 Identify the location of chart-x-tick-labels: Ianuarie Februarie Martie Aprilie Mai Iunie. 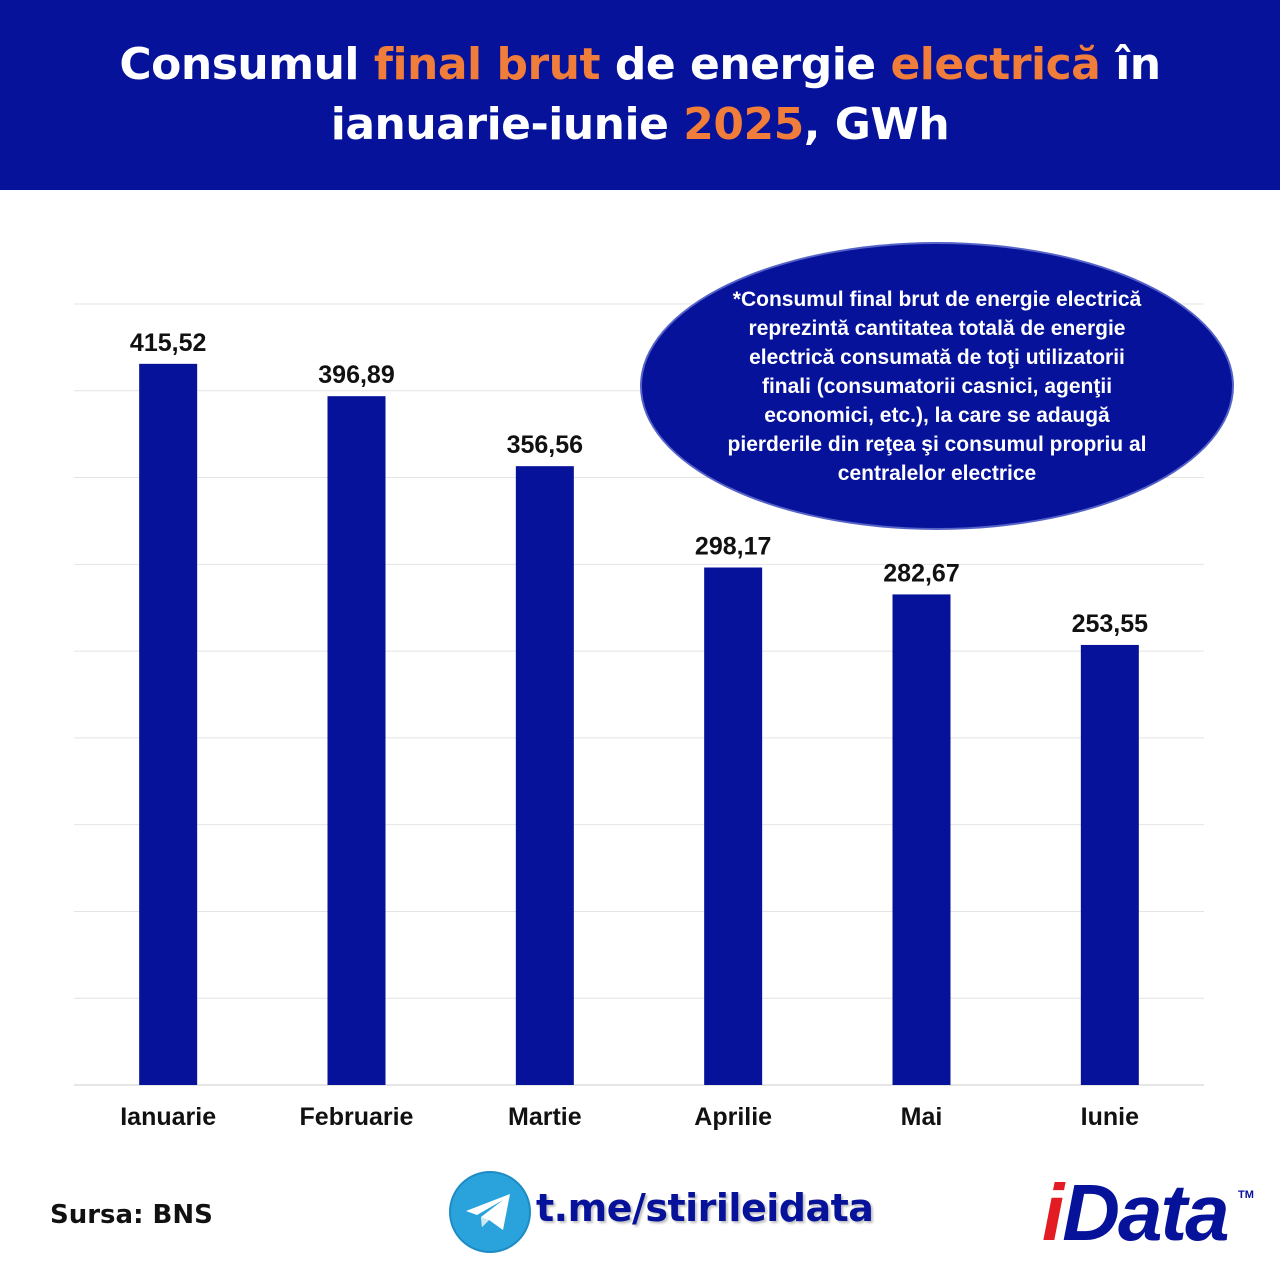
(629, 1117).